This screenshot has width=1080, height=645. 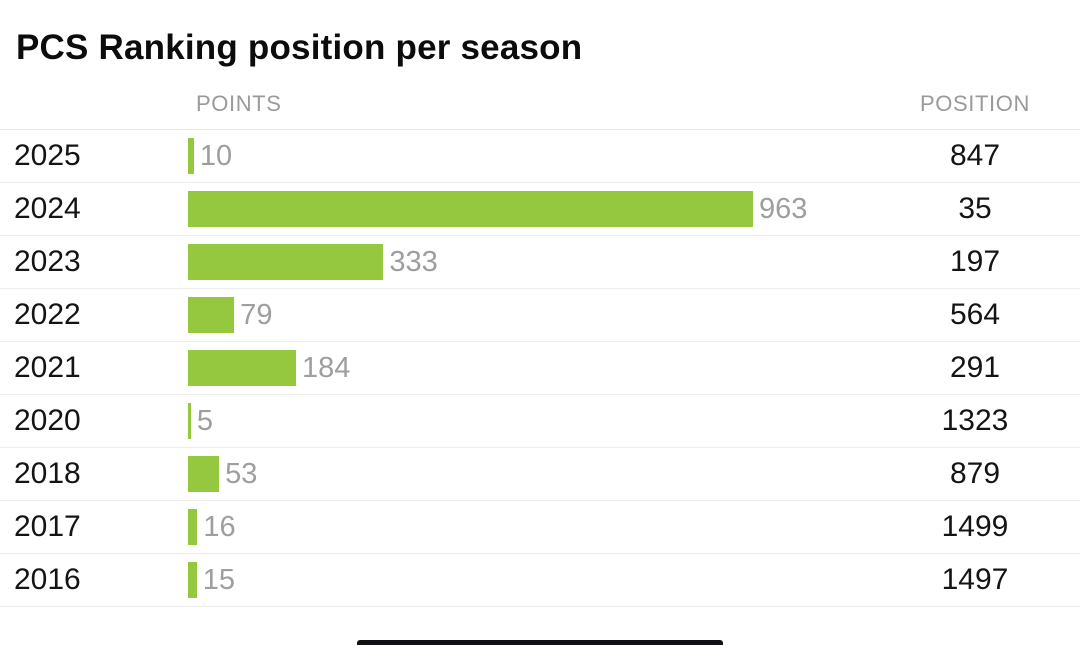 What do you see at coordinates (47, 314) in the screenshot?
I see `season-year-label: 2022` at bounding box center [47, 314].